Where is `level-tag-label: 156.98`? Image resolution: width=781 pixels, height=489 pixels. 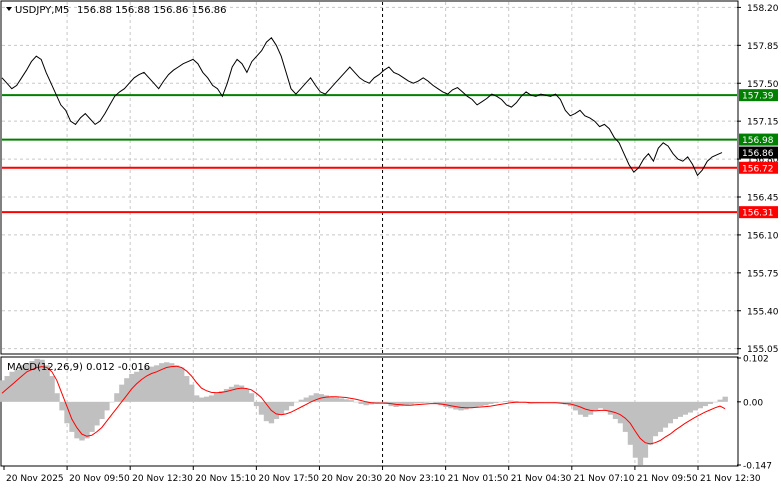
level-tag-label: 156.98 is located at coordinates (758, 141).